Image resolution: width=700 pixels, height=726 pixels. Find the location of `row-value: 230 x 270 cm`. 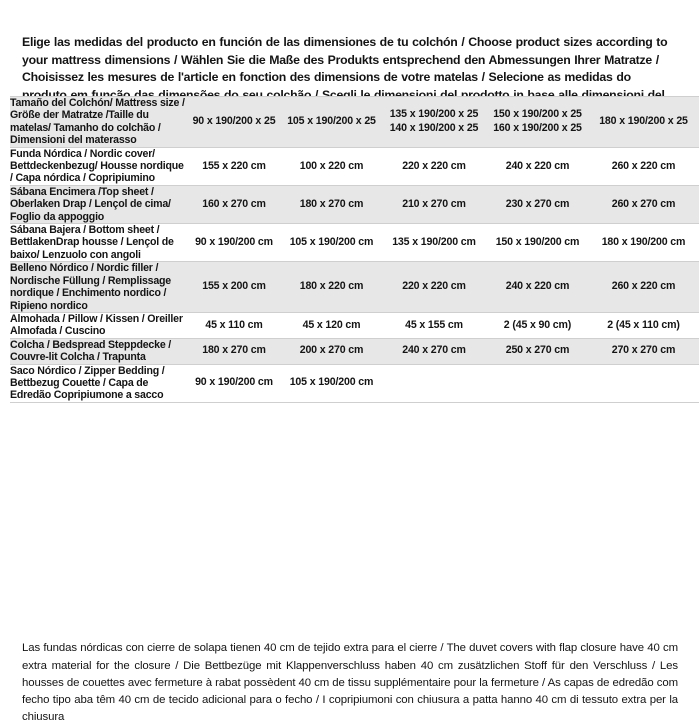

row-value: 230 x 270 cm is located at coordinates (537, 203).